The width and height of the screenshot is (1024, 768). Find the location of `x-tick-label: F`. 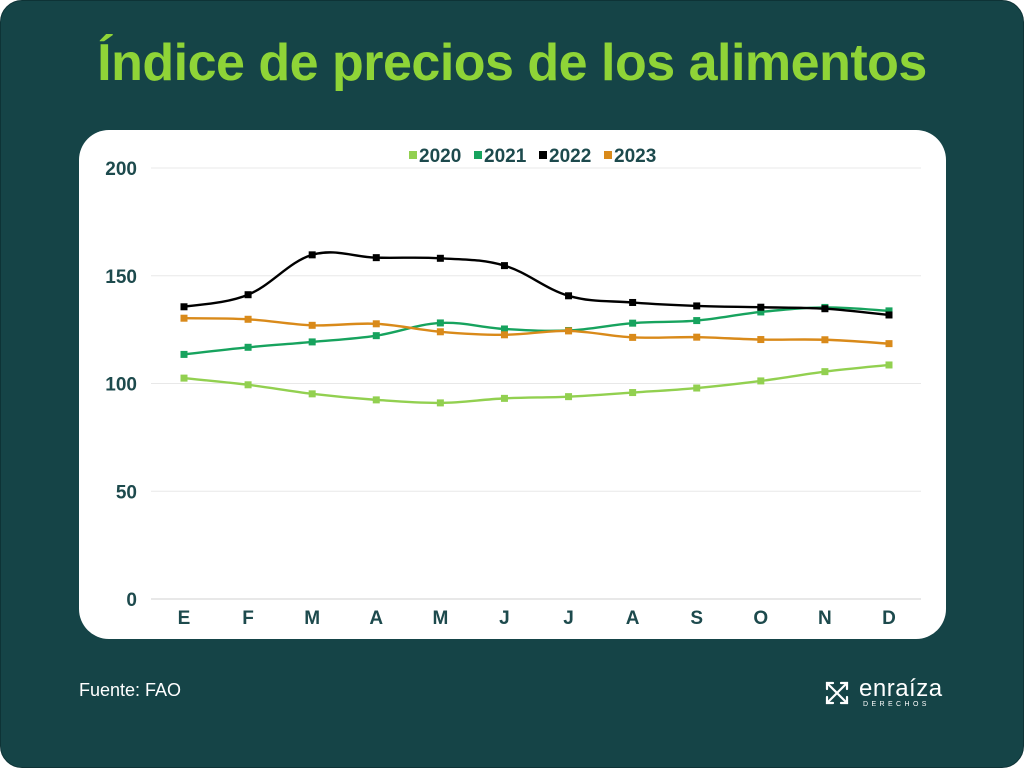

x-tick-label: F is located at coordinates (248, 618).